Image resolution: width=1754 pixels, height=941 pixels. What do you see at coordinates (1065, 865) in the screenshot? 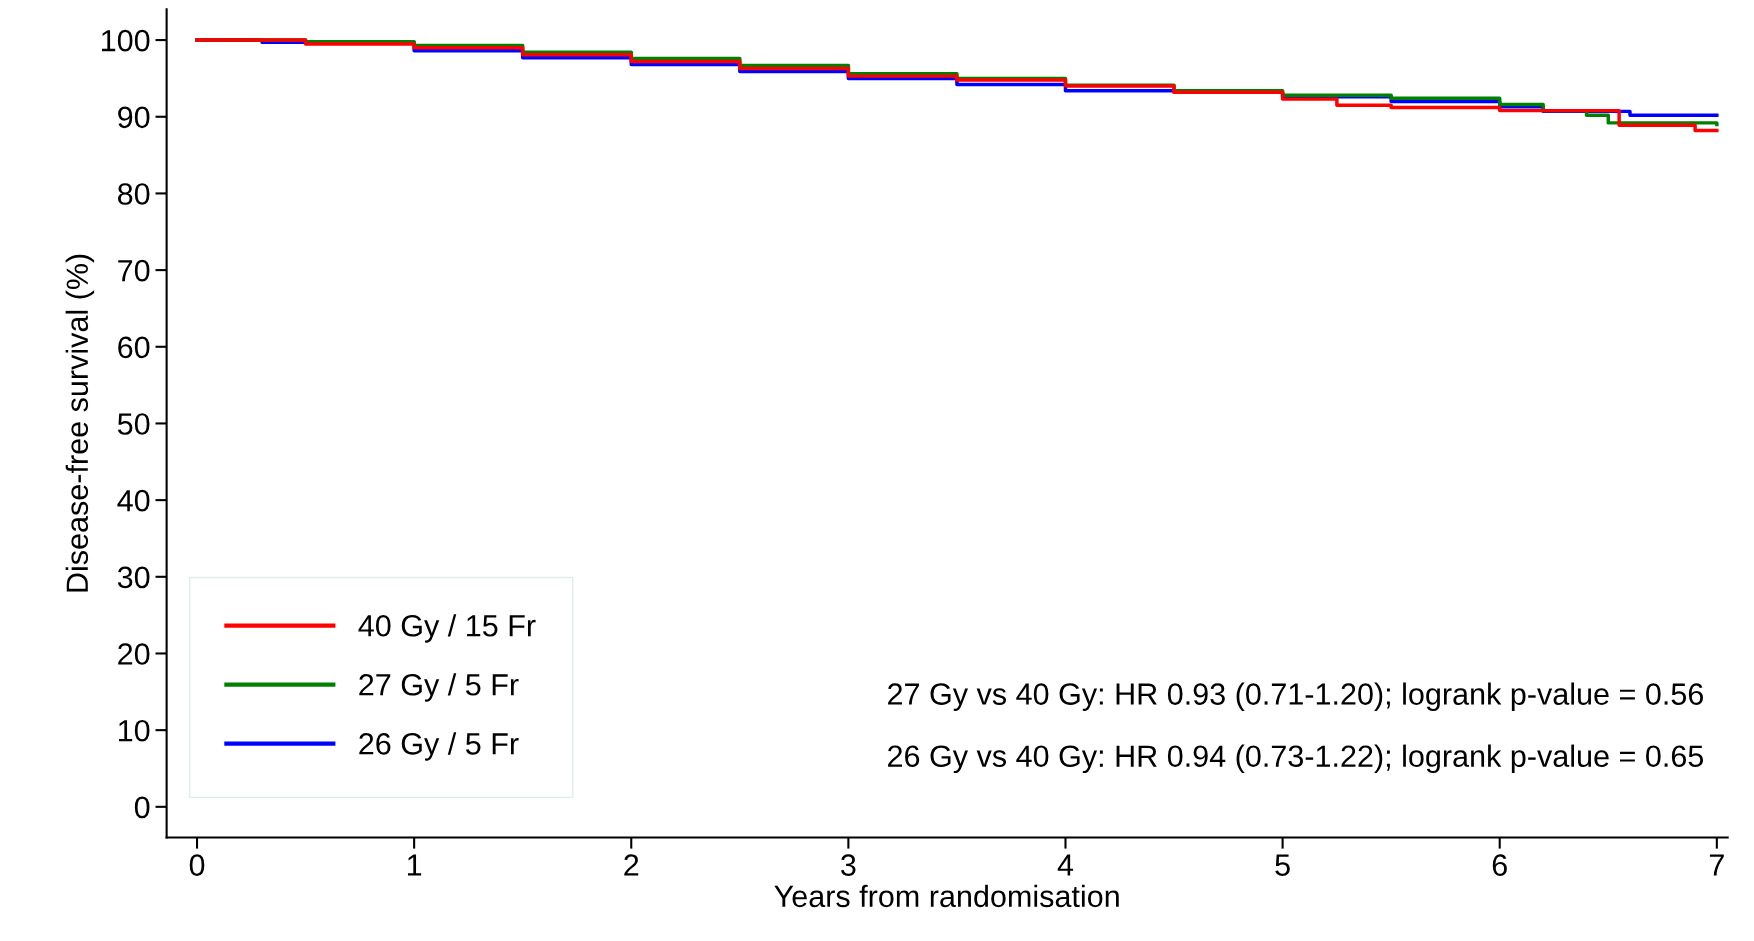
I see `x-tick-label: 4` at bounding box center [1065, 865].